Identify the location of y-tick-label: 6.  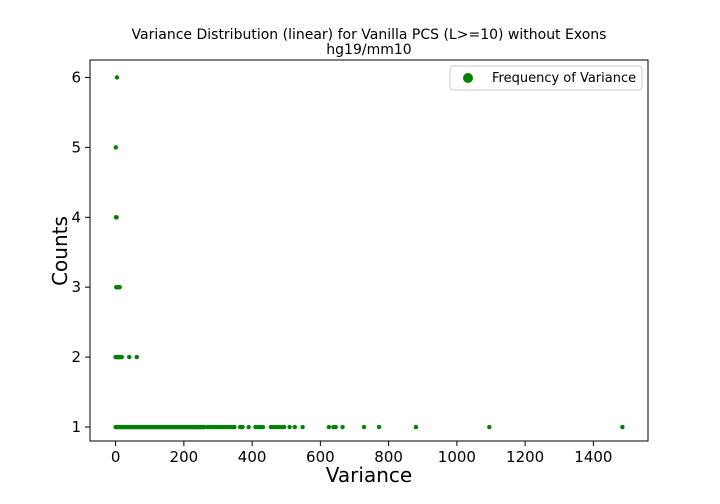
(76, 77).